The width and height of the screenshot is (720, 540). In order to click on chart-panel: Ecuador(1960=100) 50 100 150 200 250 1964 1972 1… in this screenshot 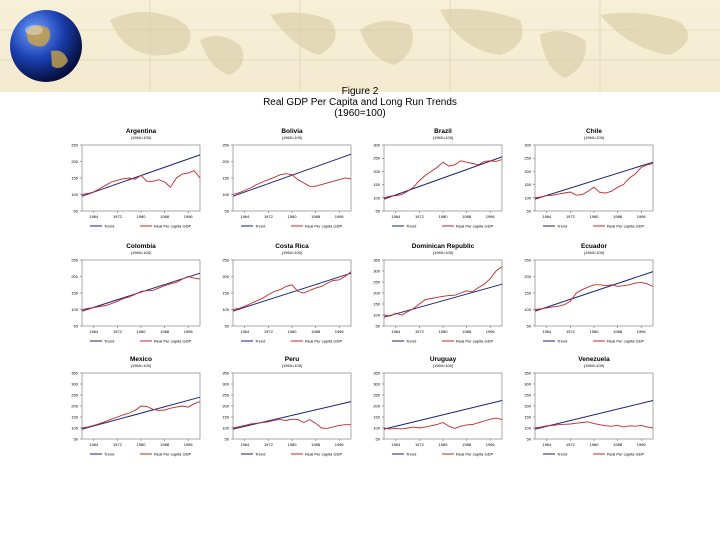, I will do `click(589, 293)`.